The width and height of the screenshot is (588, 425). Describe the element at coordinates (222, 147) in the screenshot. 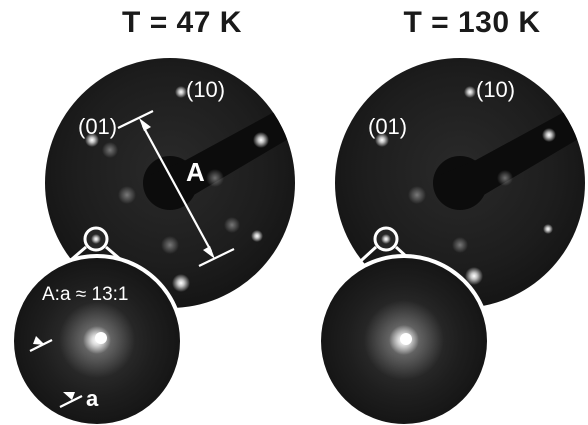

I see `gun-holder-shadow-left` at that location.